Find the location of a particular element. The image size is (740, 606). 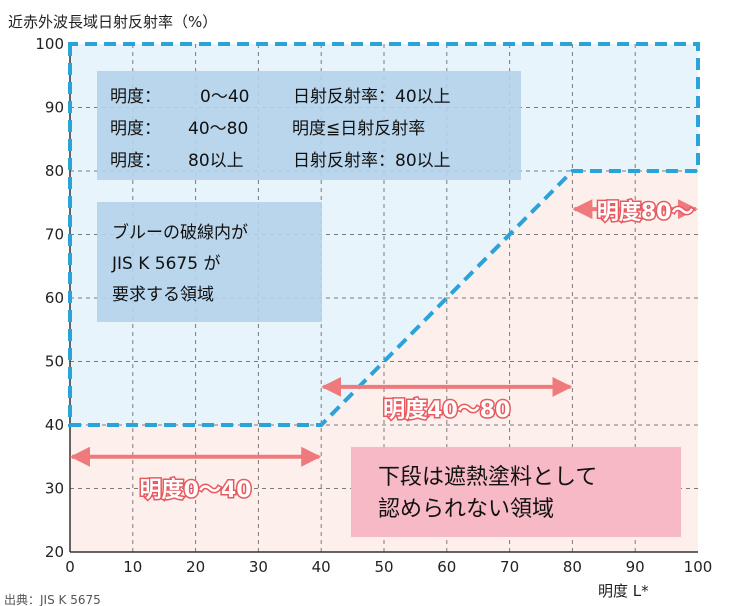

x-tick-label: 0 is located at coordinates (70, 567).